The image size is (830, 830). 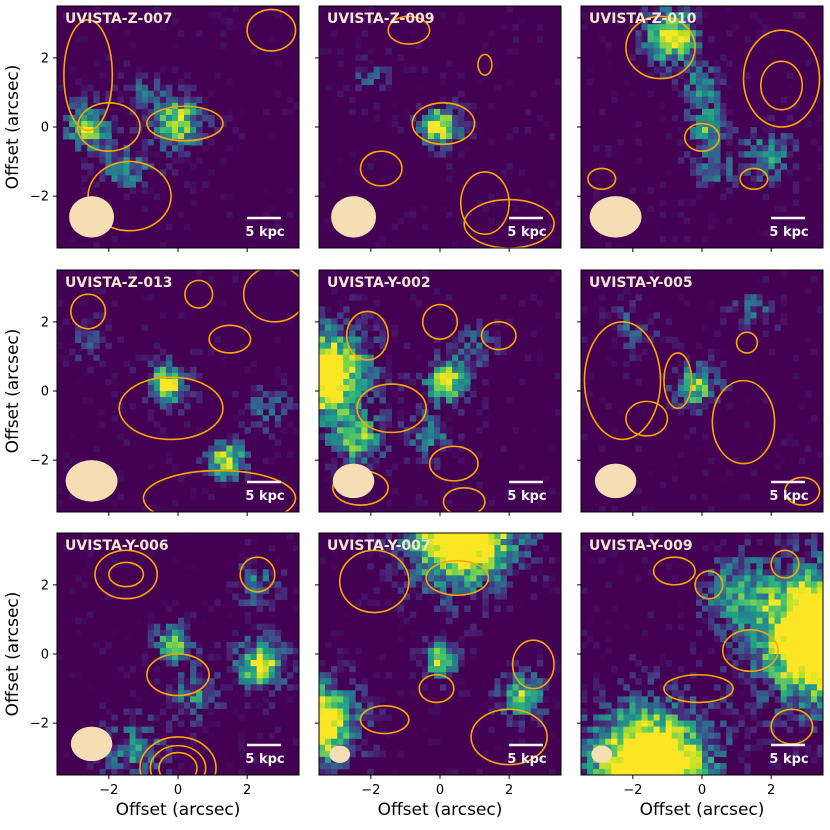 I want to click on contour-line, so click(x=754, y=179).